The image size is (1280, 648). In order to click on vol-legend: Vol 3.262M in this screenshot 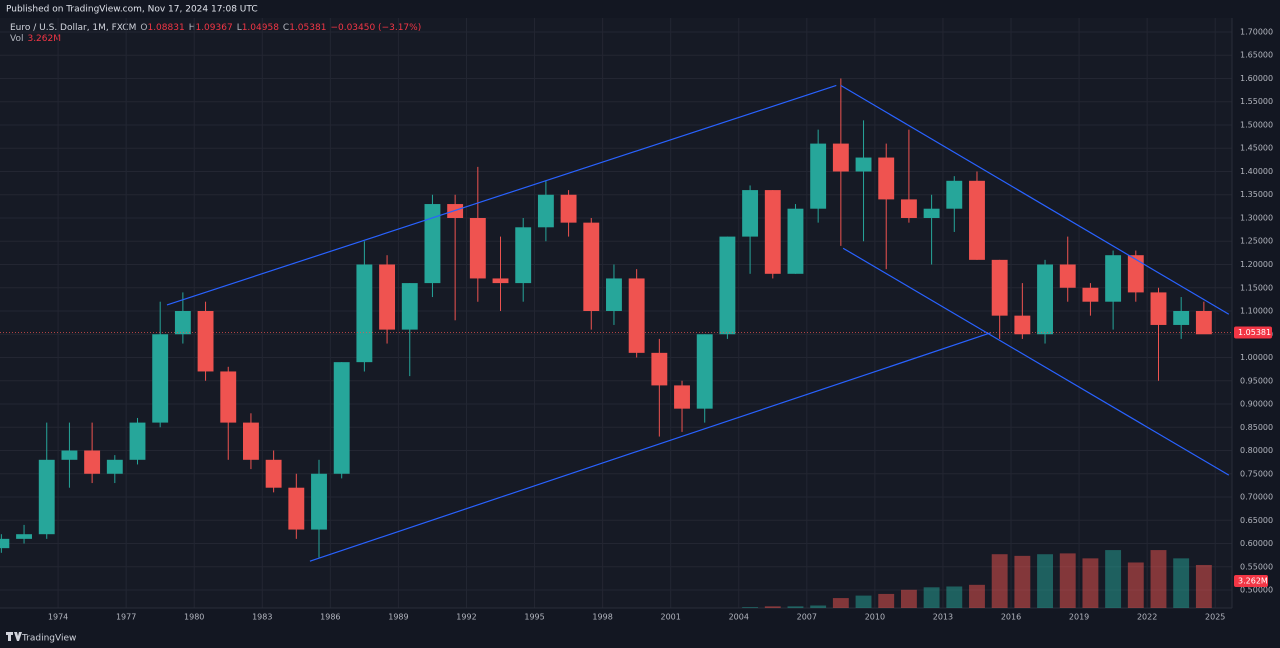, I will do `click(35, 39)`.